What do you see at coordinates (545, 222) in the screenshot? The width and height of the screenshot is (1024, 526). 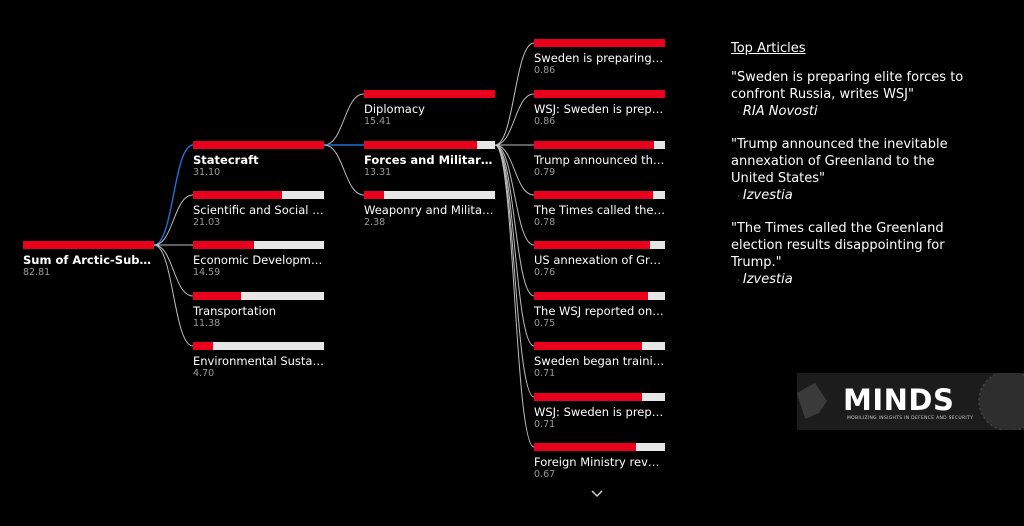 I see `node-value: 0.78` at bounding box center [545, 222].